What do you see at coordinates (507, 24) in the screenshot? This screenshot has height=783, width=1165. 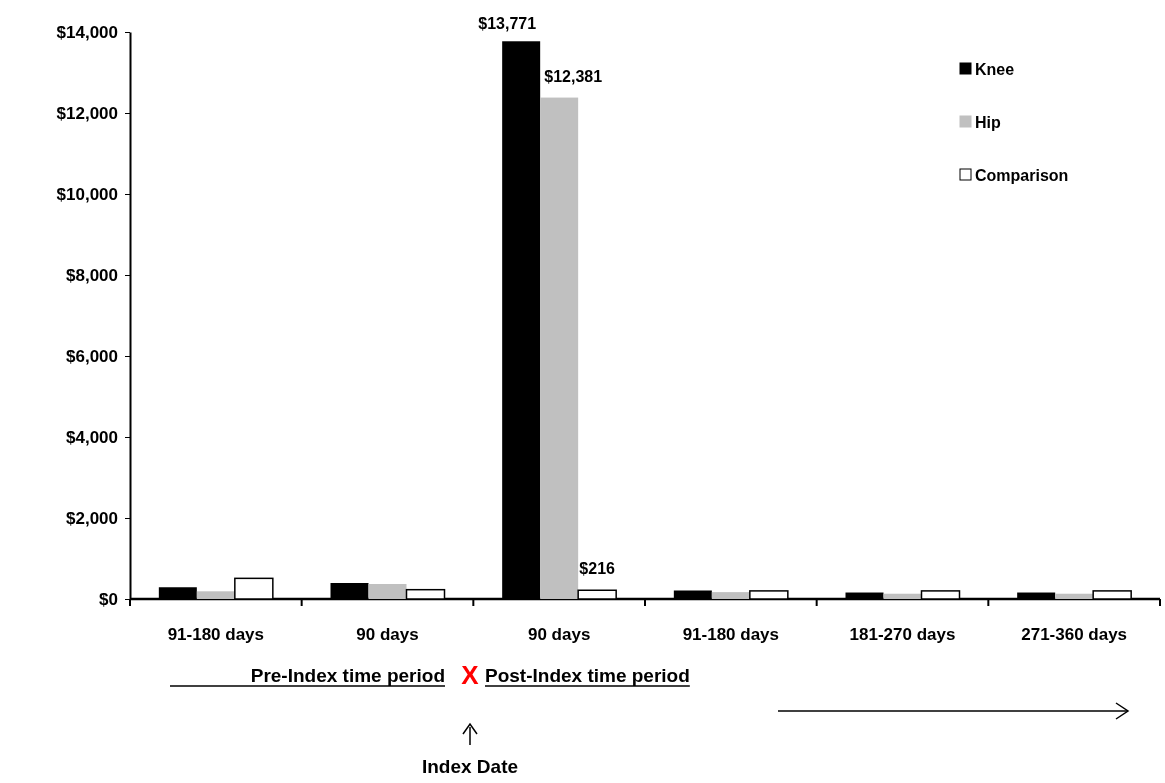 I see `data-label: $13,771` at bounding box center [507, 24].